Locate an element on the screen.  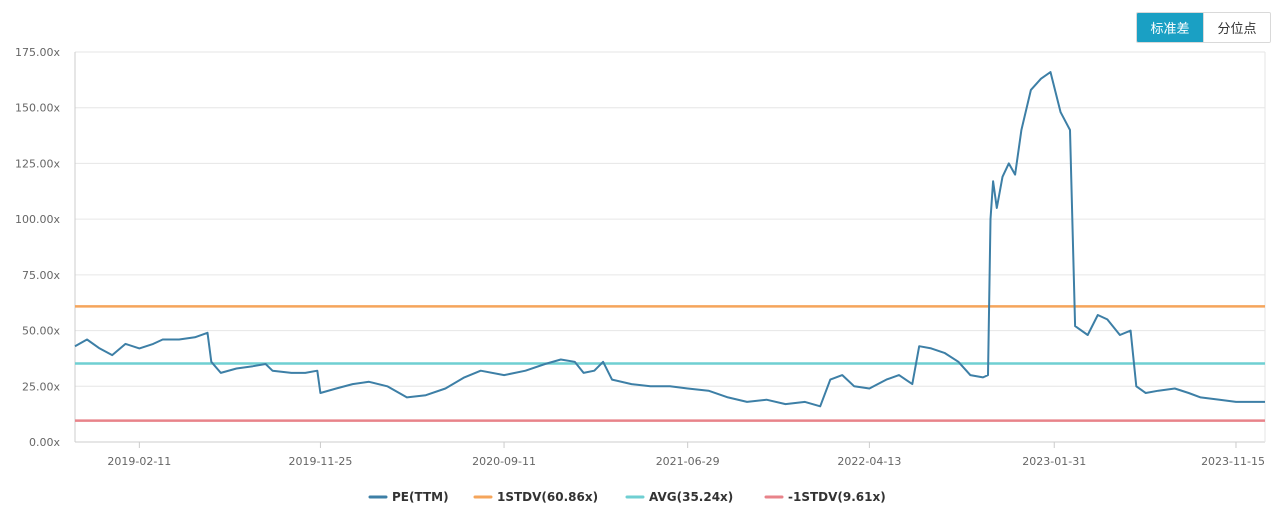
x-tick-label: 2021-06-29 is located at coordinates (688, 461).